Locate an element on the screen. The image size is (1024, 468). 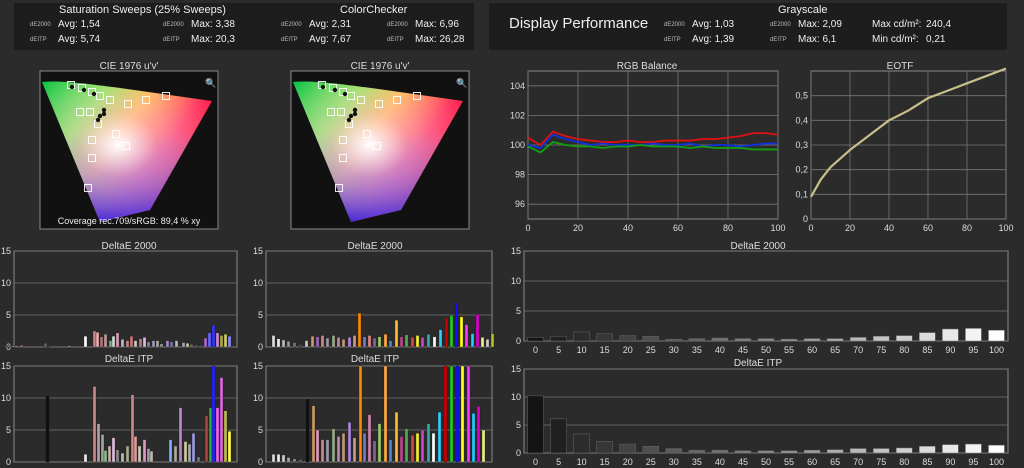
gs_de2000-x-tick-label: 5 is located at coordinates (558, 350).